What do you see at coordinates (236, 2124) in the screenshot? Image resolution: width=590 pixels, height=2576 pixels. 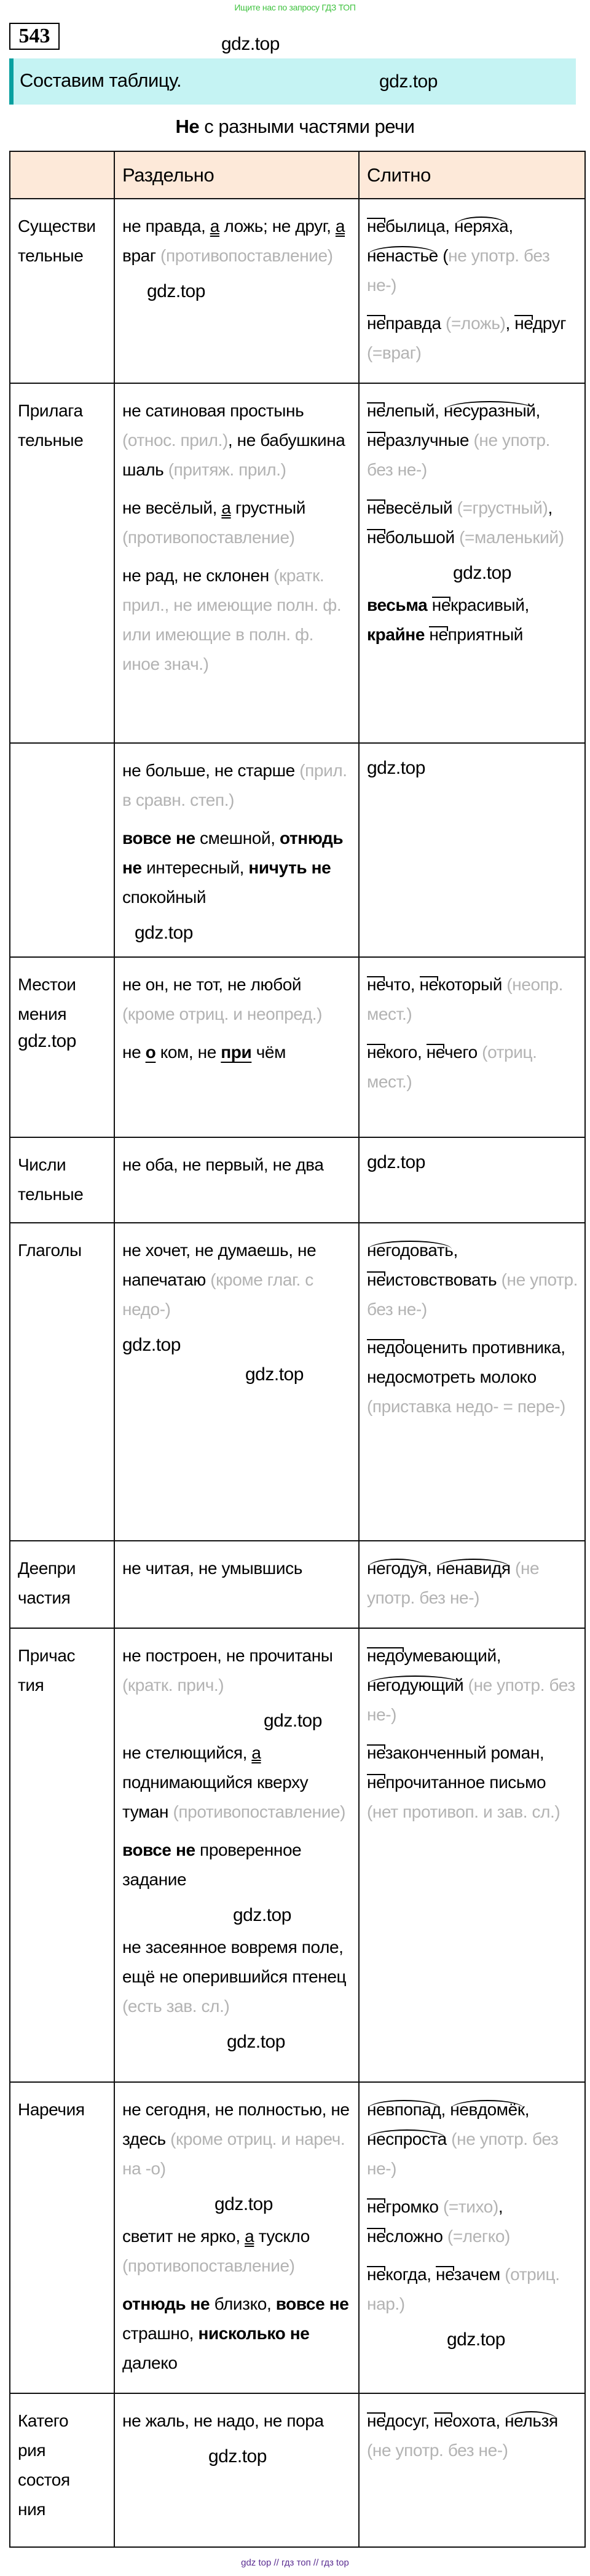 I see `text: не сегодня, не полностью, не здесь` at bounding box center [236, 2124].